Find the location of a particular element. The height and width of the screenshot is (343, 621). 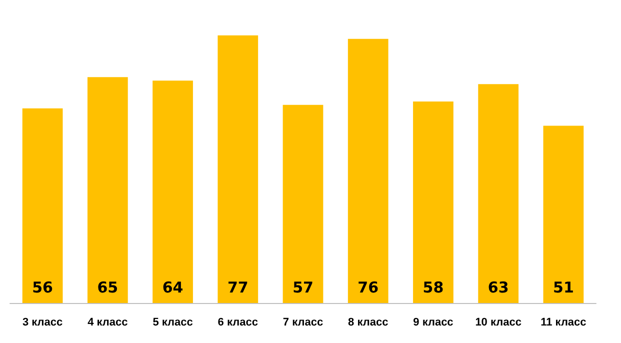

x-tick-label: 6 класс is located at coordinates (238, 322).